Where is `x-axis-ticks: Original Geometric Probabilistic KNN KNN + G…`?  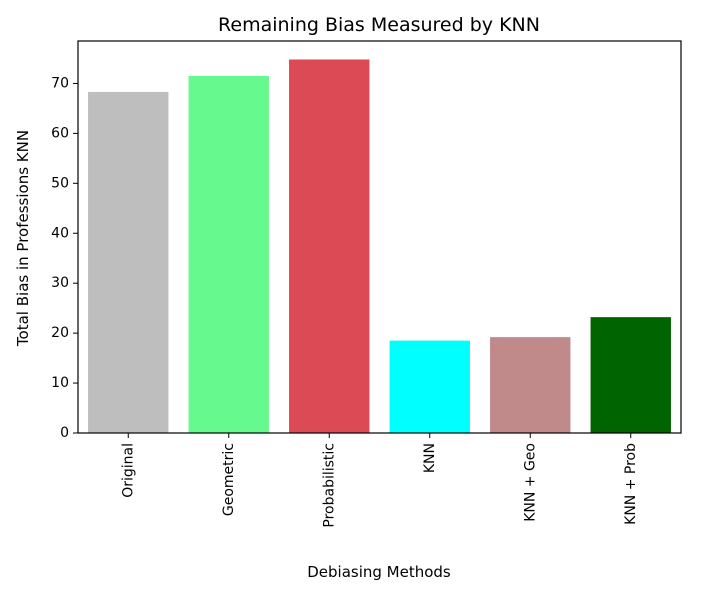 x-axis-ticks: Original Geometric Probabilistic KNN KNN + G… is located at coordinates (379, 480).